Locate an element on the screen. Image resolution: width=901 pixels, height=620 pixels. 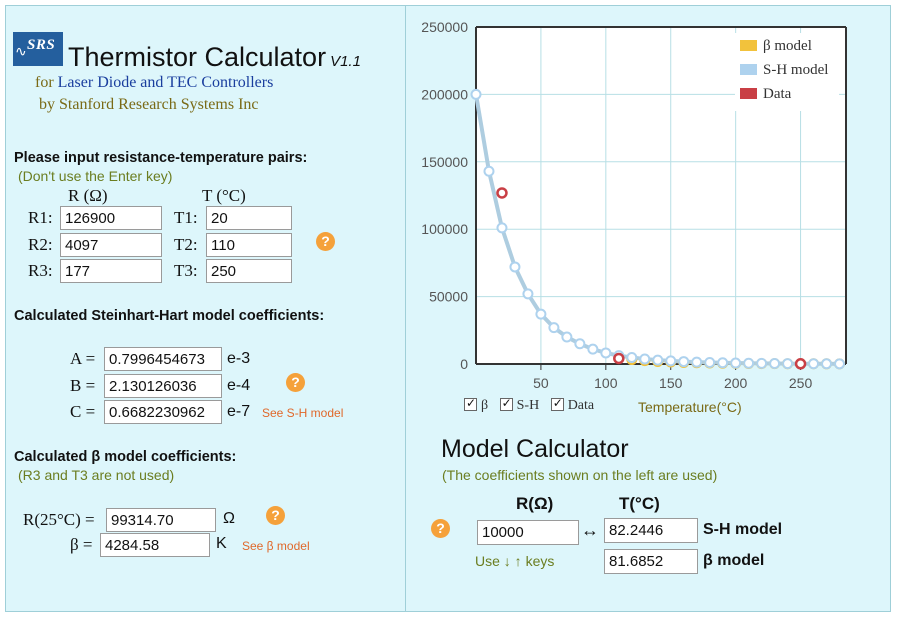
beta-input is located at coordinates (155, 545).